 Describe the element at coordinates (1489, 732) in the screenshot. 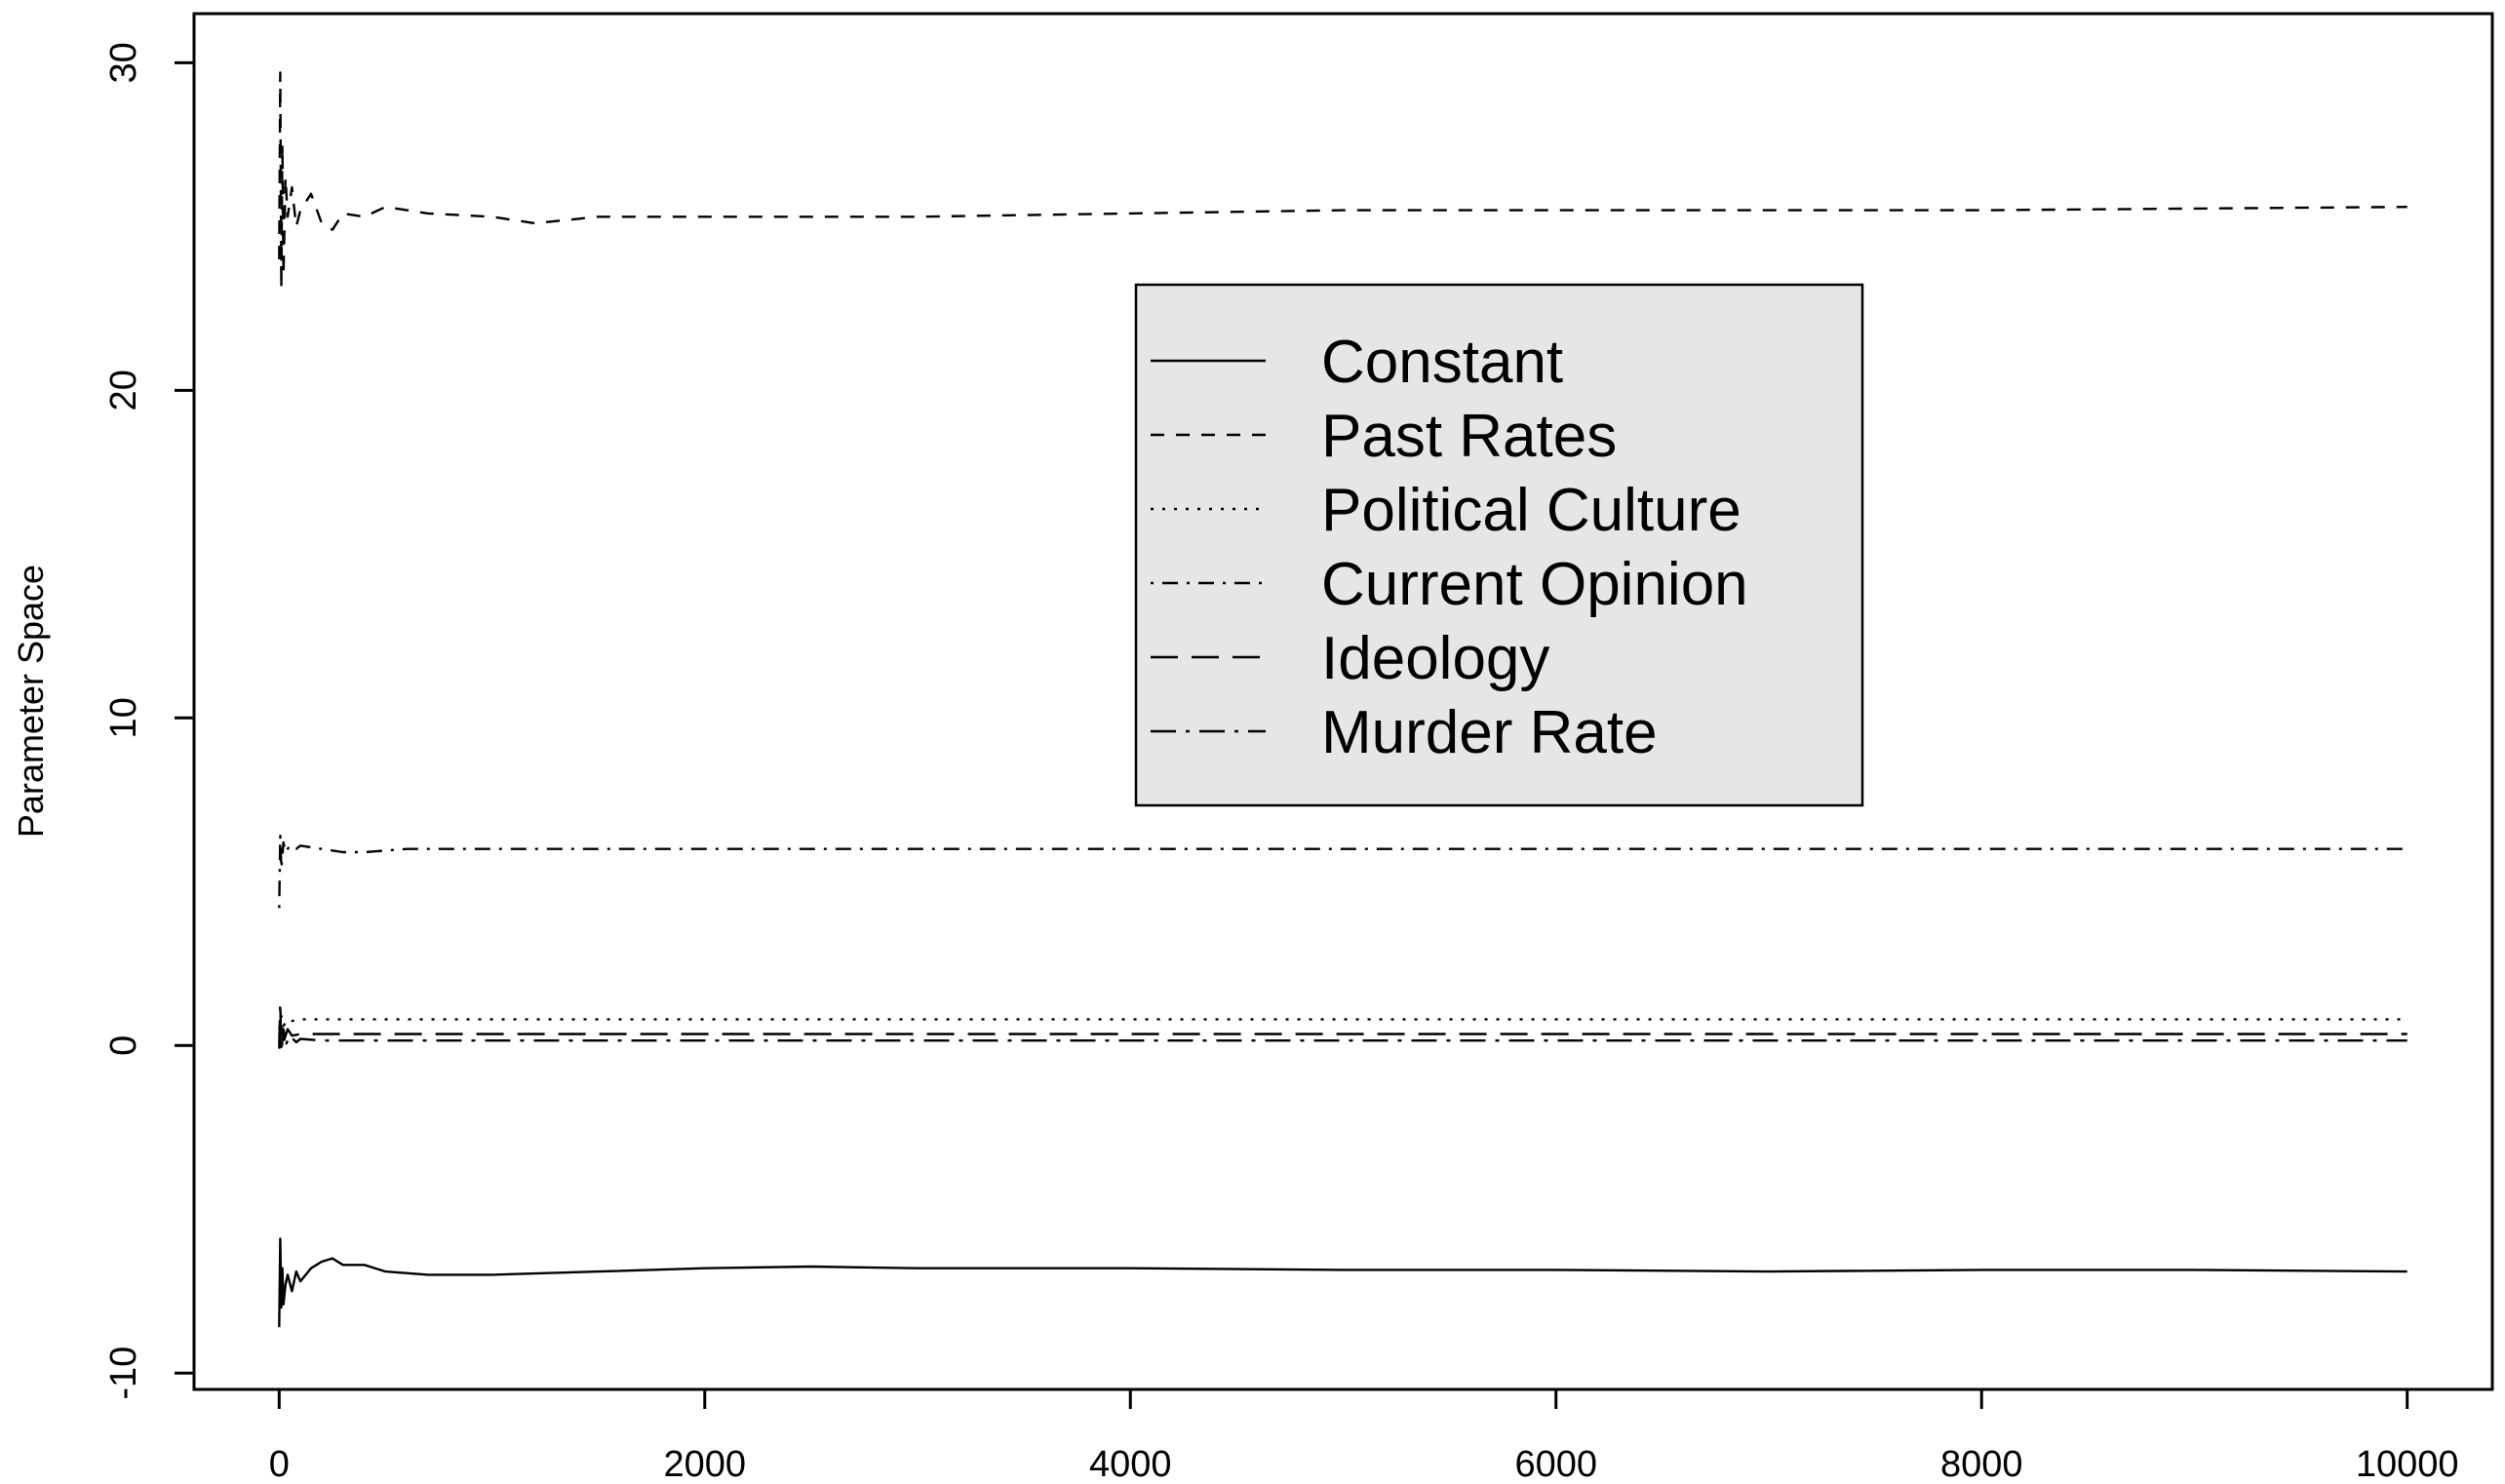

I see `legend-label: Murder Rate` at that location.